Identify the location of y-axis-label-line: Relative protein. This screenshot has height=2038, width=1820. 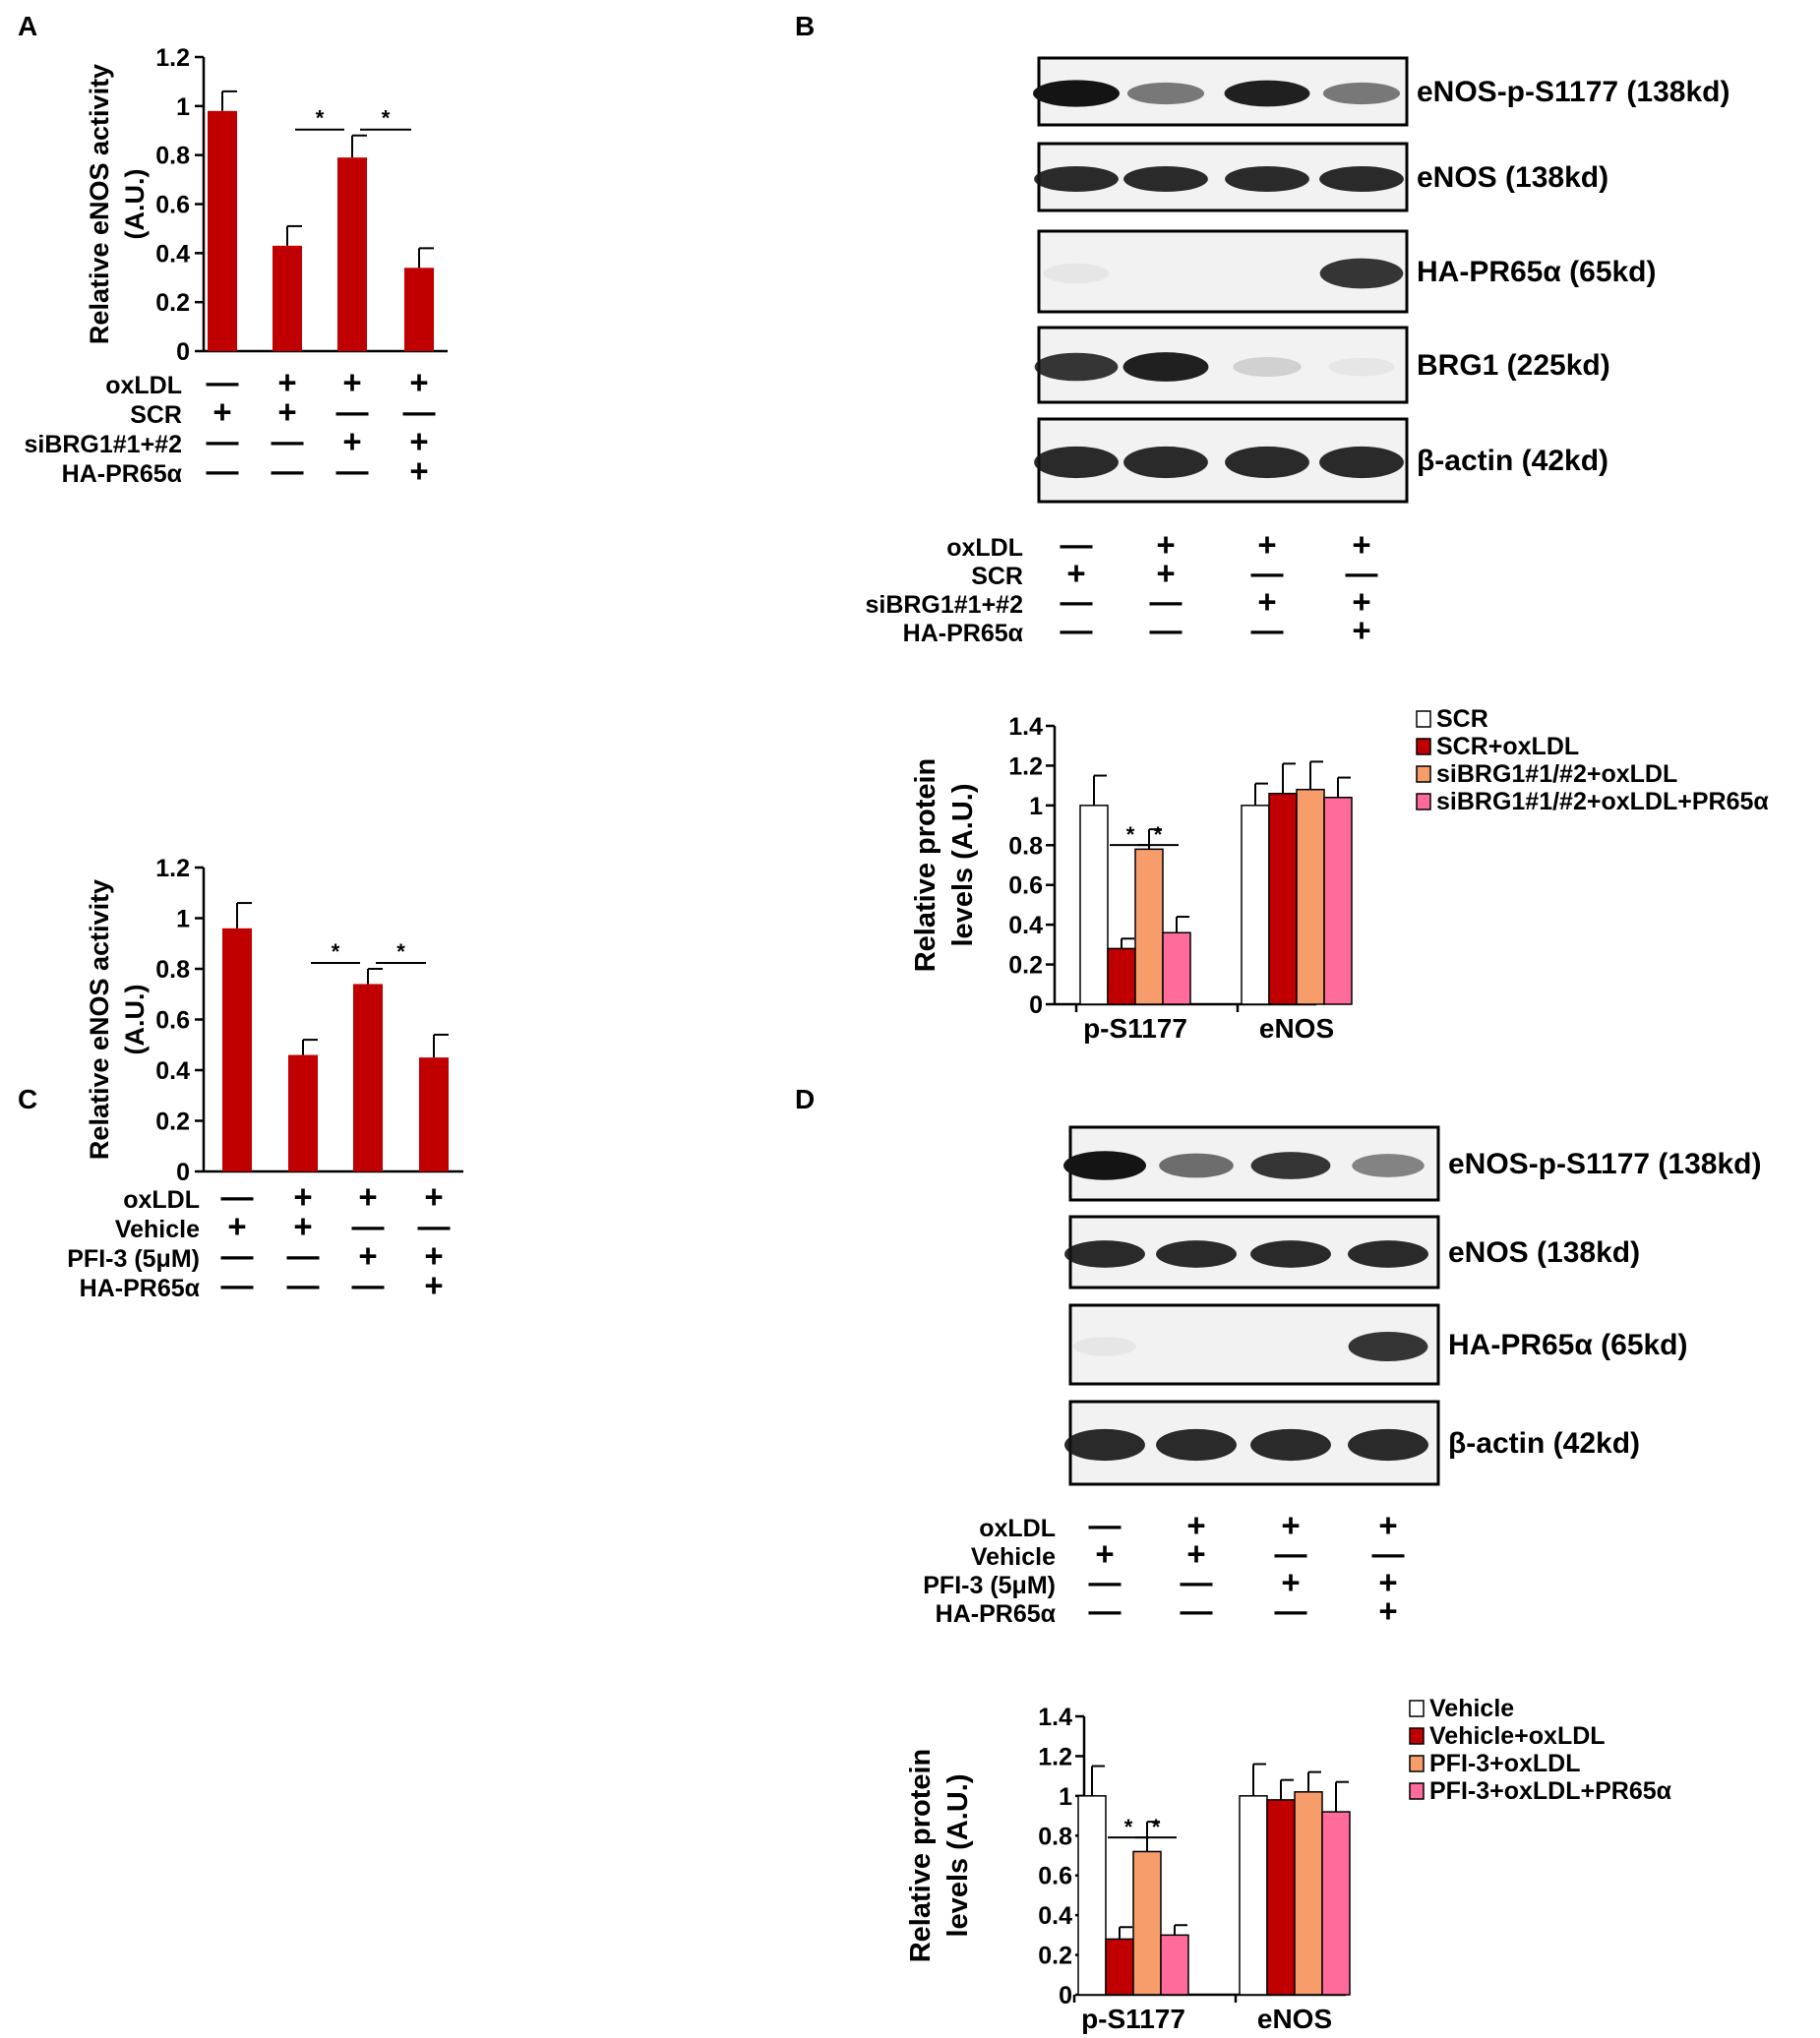
(925, 866).